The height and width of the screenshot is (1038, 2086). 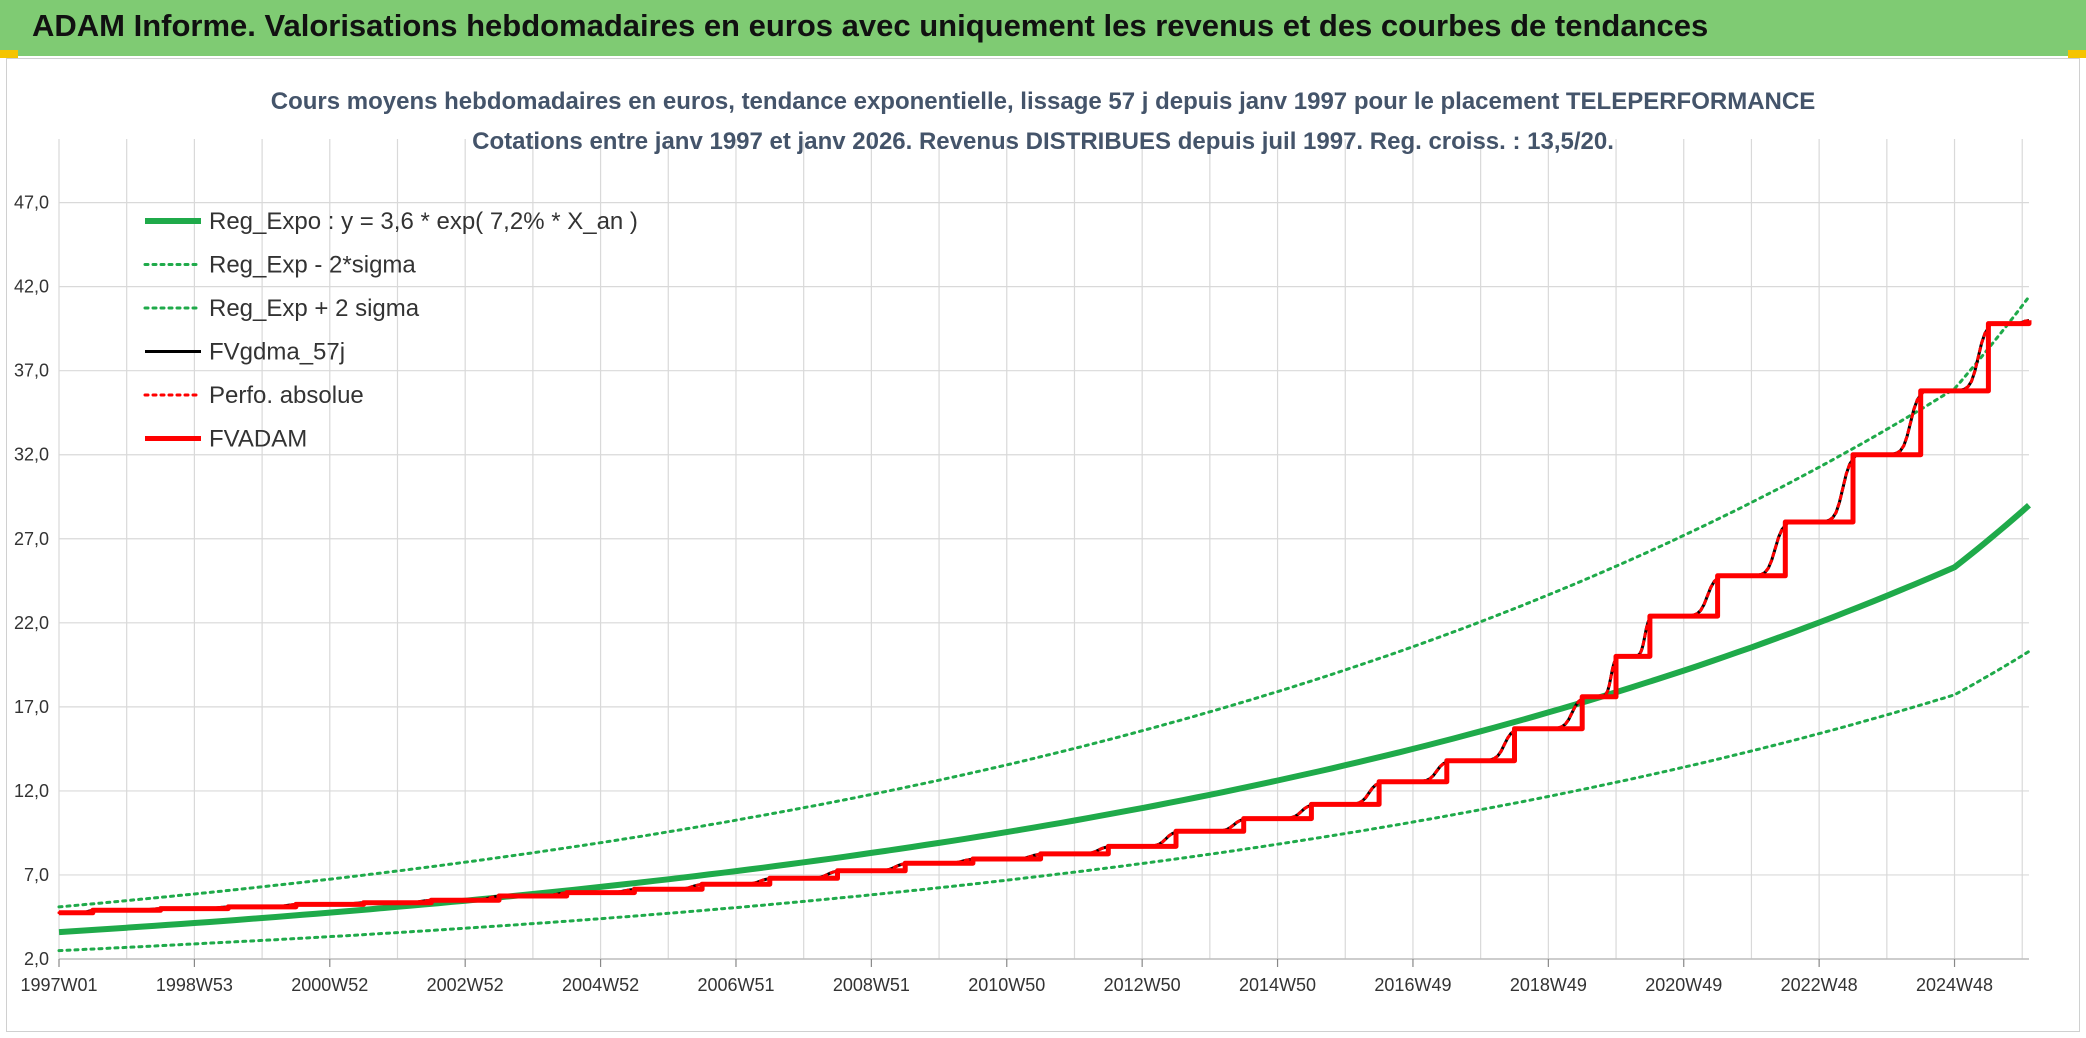 What do you see at coordinates (31, 203) in the screenshot?
I see `y-tick-label: 47,0` at bounding box center [31, 203].